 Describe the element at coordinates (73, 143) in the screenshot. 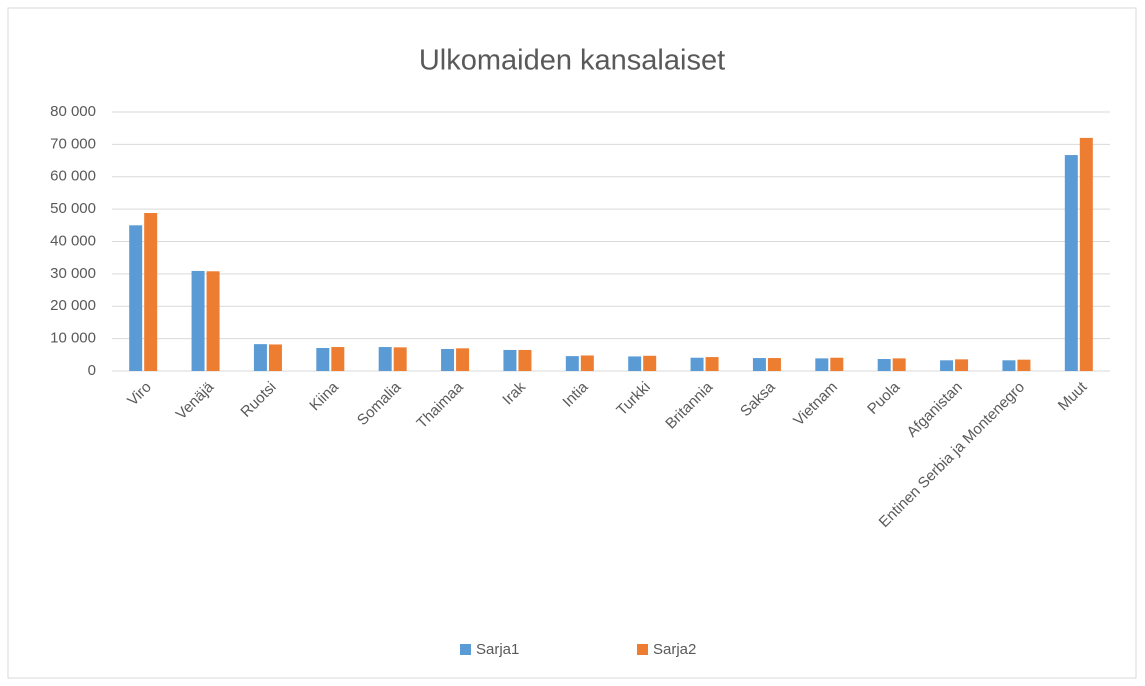

I see `y-tick-label: 70 000` at that location.